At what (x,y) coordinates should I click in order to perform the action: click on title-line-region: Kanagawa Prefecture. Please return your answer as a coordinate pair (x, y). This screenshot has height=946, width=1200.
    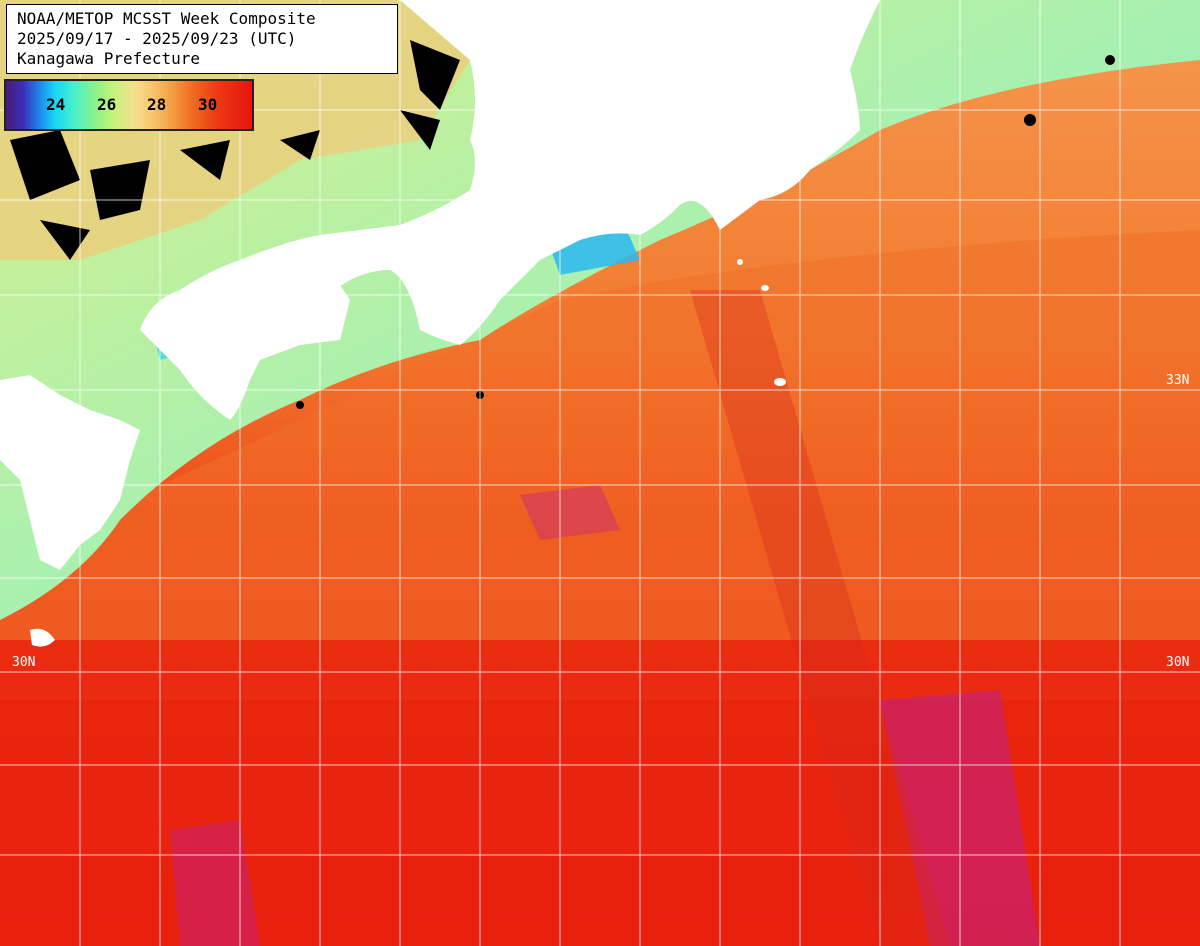
    Looking at the image, I should click on (109, 58).